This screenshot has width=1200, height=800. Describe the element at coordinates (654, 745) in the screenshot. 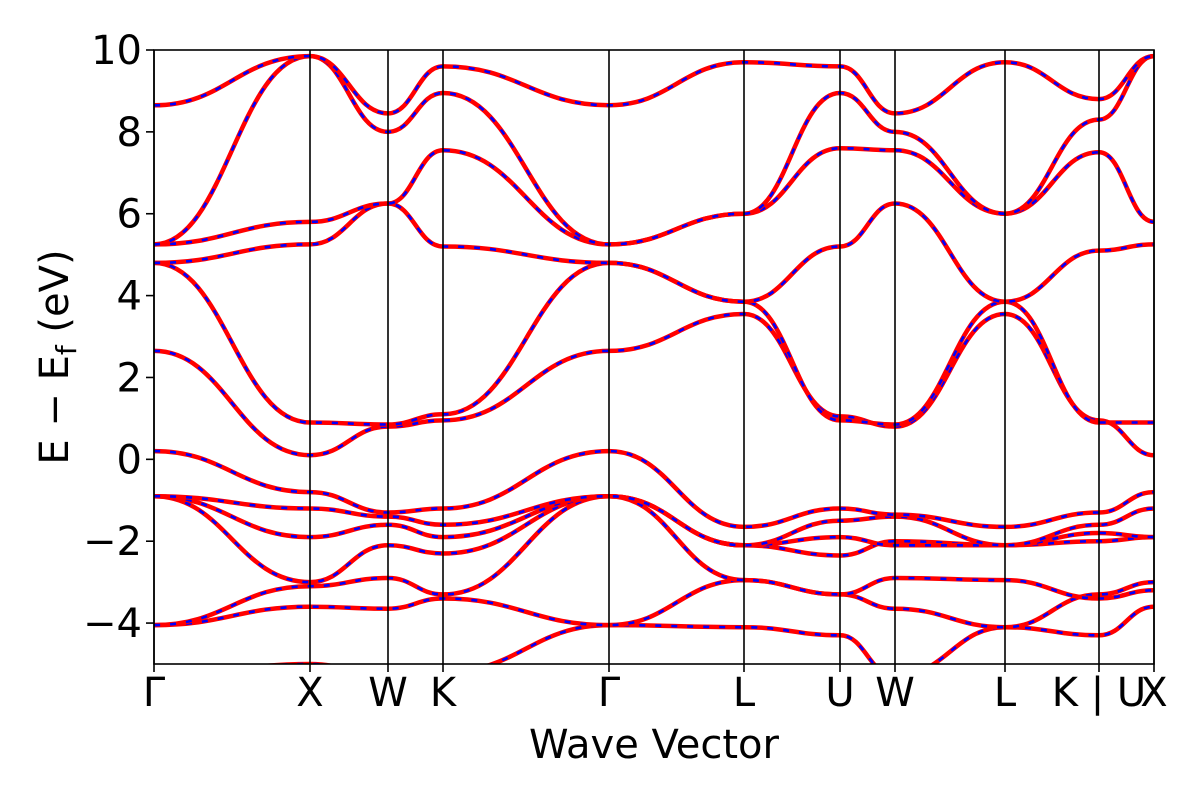

I see `x-axis-label: Wave Vector` at that location.